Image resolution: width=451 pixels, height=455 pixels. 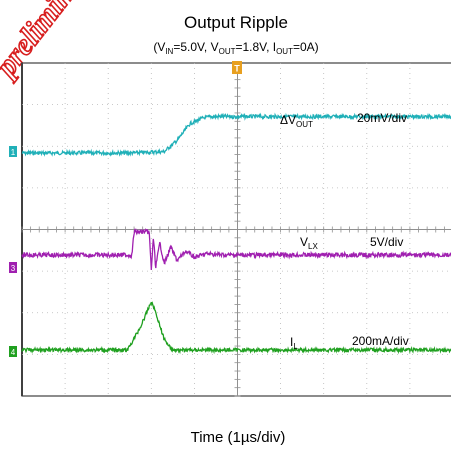 What do you see at coordinates (382, 118) in the screenshot?
I see `scale-label-vout: 20mV/div` at bounding box center [382, 118].